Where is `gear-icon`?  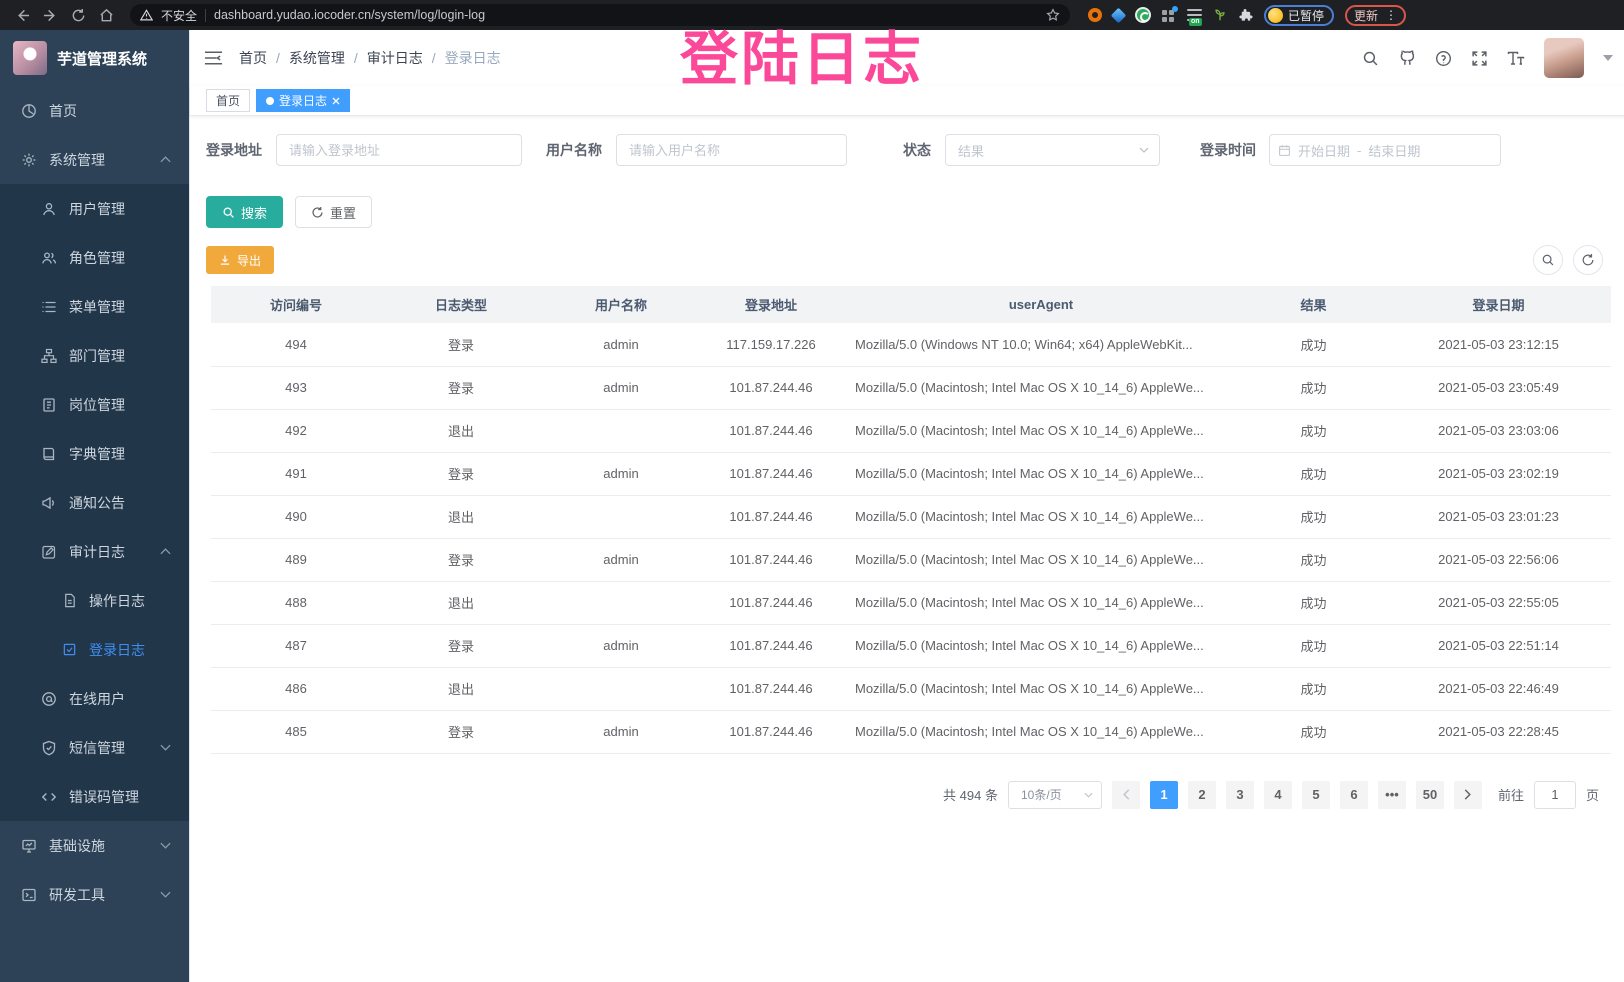
gear-icon is located at coordinates (29, 160).